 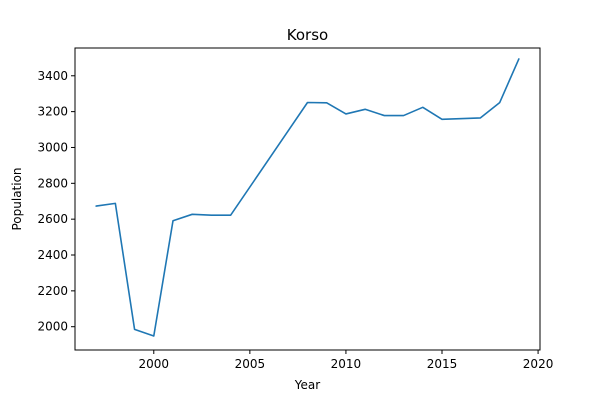 What do you see at coordinates (52, 112) in the screenshot?
I see `y-tick-label: 3200` at bounding box center [52, 112].